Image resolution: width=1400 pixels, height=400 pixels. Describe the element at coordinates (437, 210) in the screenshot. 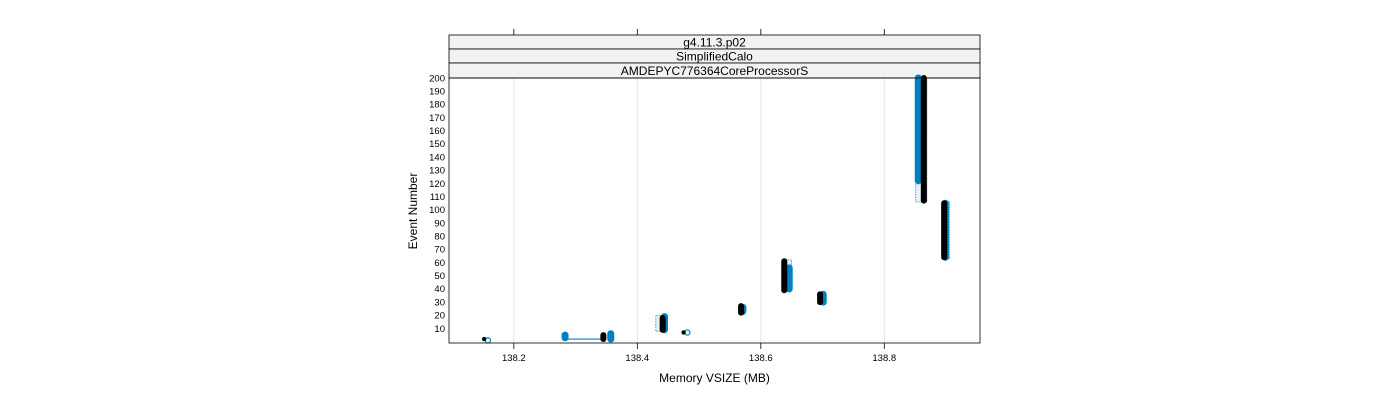

I see `y-tick-label: 100` at that location.